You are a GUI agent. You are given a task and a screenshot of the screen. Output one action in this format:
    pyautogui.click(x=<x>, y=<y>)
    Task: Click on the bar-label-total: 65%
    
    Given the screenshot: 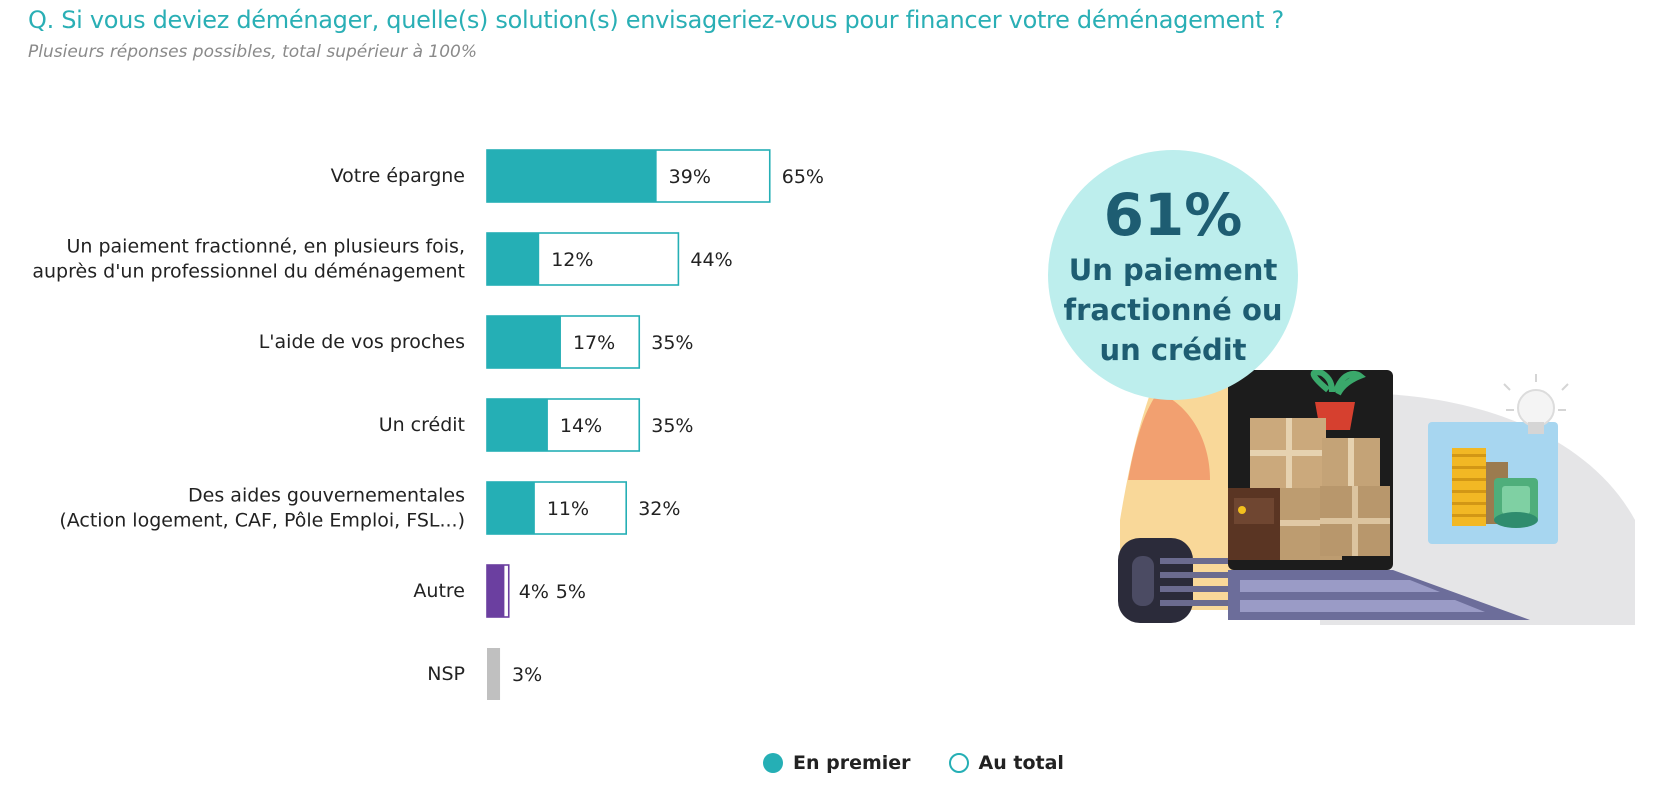 What is the action you would take?
    pyautogui.click(x=803, y=177)
    